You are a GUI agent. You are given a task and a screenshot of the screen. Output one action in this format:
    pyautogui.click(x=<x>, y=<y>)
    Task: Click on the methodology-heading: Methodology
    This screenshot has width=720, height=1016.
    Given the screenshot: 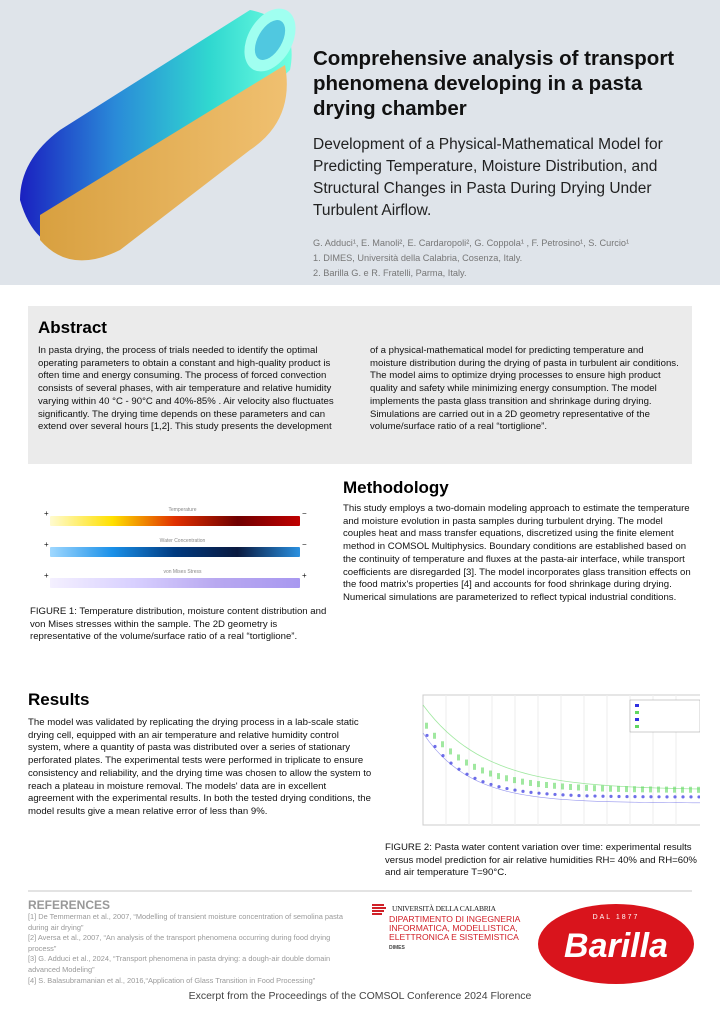 What is the action you would take?
    pyautogui.click(x=396, y=487)
    